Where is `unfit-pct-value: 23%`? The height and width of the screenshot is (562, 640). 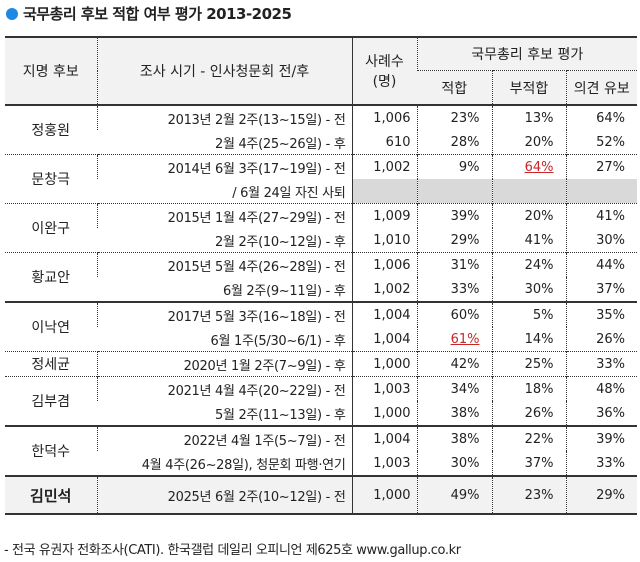
unfit-pct-value: 23% is located at coordinates (539, 495).